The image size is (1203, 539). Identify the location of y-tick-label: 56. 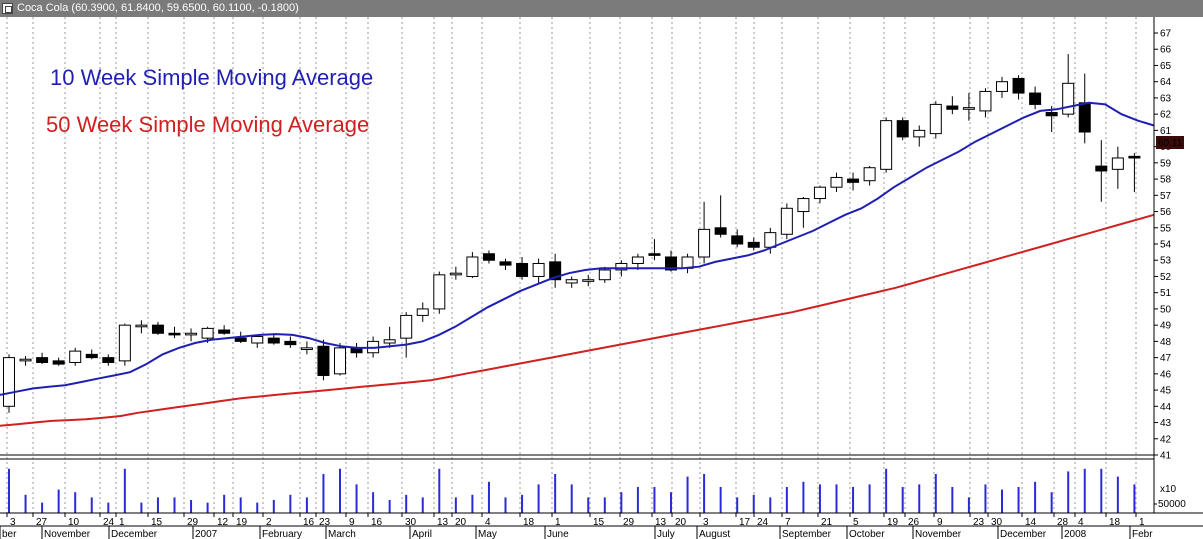
(1166, 212).